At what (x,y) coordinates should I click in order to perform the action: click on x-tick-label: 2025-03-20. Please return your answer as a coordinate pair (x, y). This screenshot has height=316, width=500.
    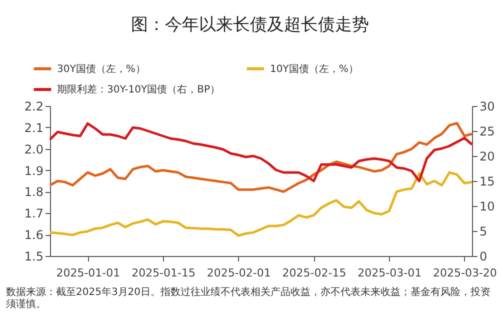
    Looking at the image, I should click on (464, 273).